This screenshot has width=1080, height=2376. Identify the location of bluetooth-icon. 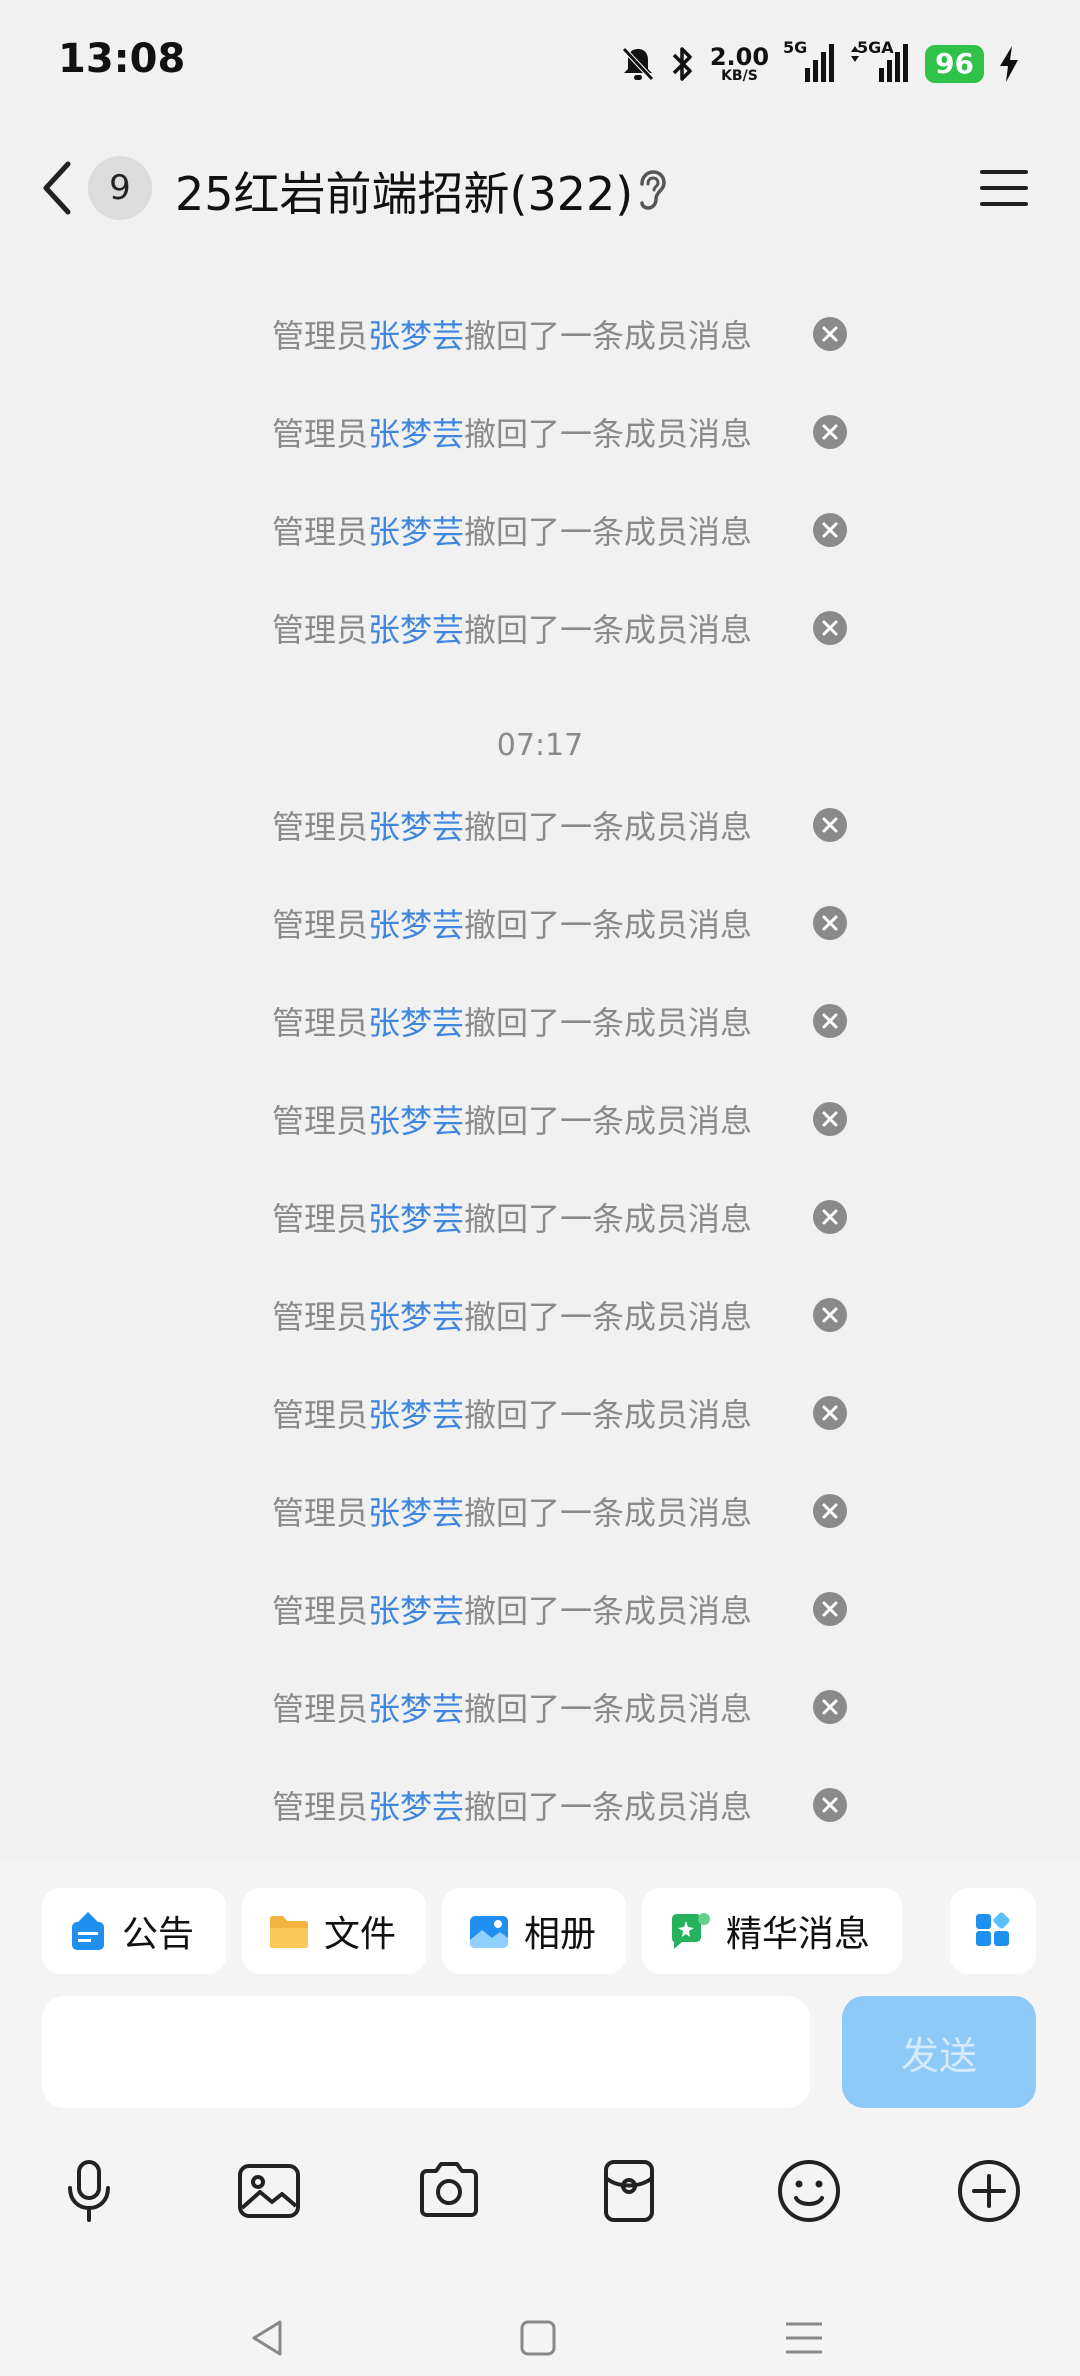
(683, 64).